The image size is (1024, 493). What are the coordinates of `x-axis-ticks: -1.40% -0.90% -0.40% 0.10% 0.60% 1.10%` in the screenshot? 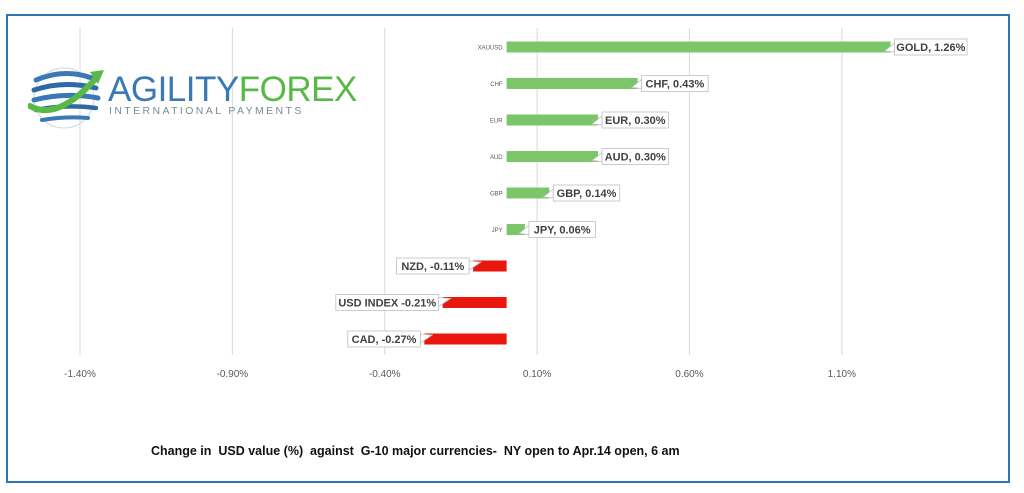 It's located at (460, 374).